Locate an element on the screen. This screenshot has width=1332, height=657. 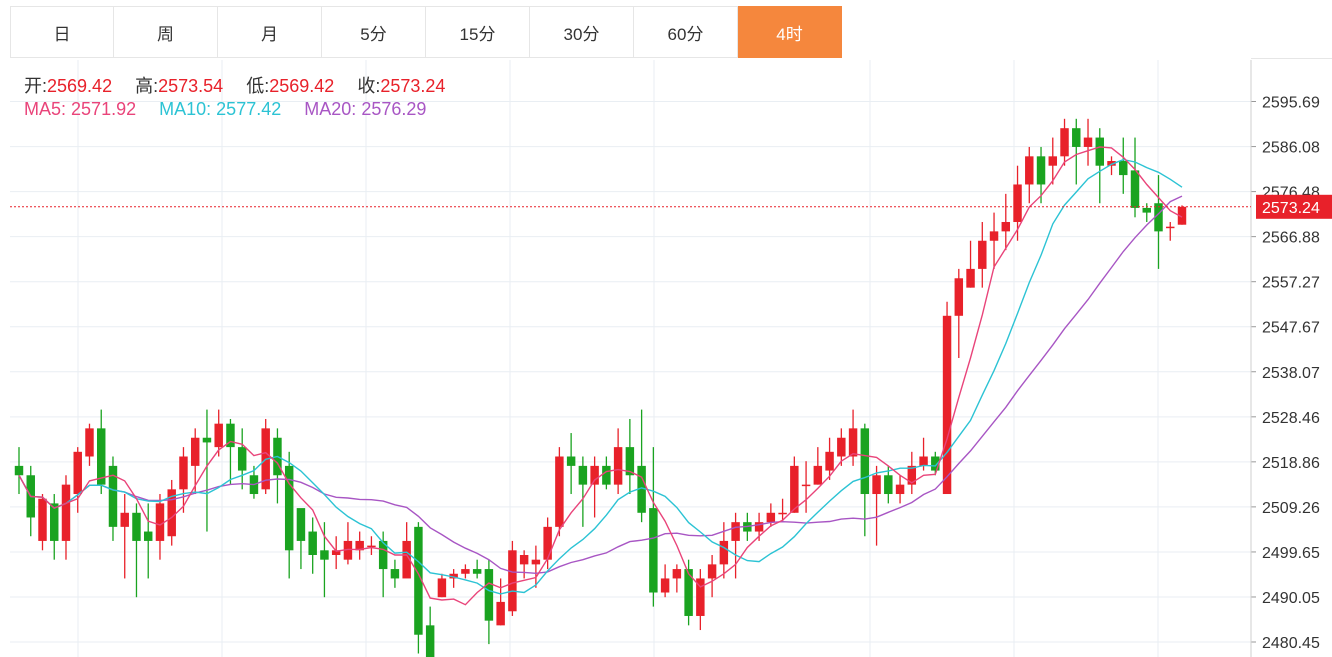
y-tick-label: 2557.27 is located at coordinates (1291, 283).